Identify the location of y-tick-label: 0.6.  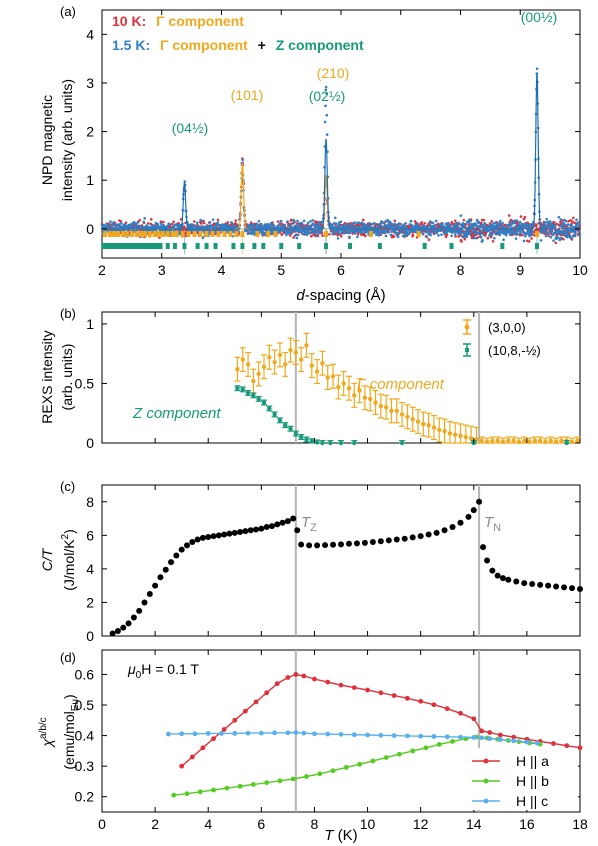
(85, 674).